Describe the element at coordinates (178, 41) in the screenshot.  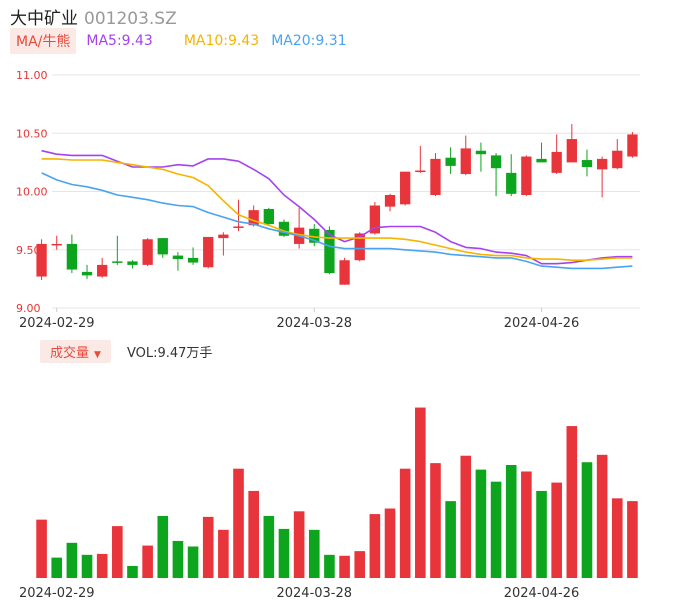
I see `ma-legend: MA/牛熊 MA5:9.43 MA10:9.43 MA20:9.31` at that location.